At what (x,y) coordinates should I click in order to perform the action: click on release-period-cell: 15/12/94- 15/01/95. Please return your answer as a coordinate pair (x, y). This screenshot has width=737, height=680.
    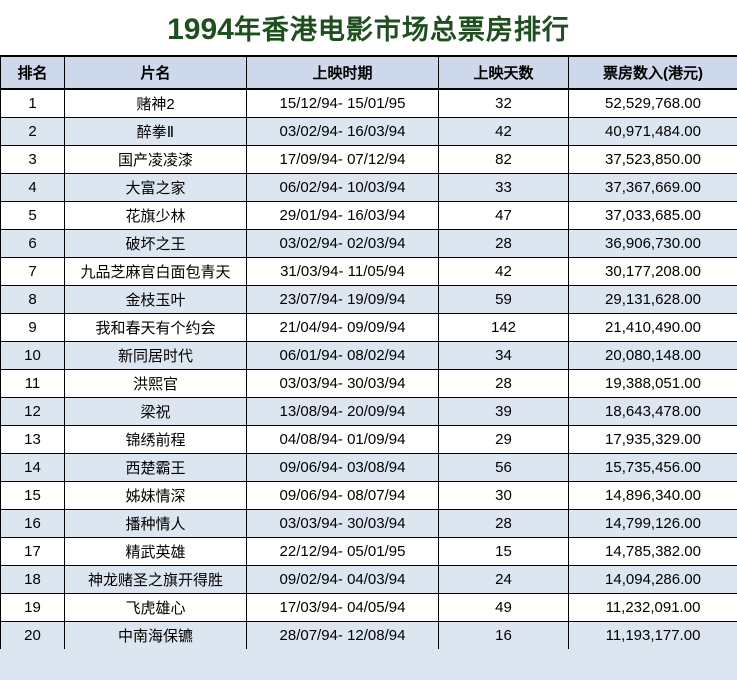
    Looking at the image, I should click on (342, 103).